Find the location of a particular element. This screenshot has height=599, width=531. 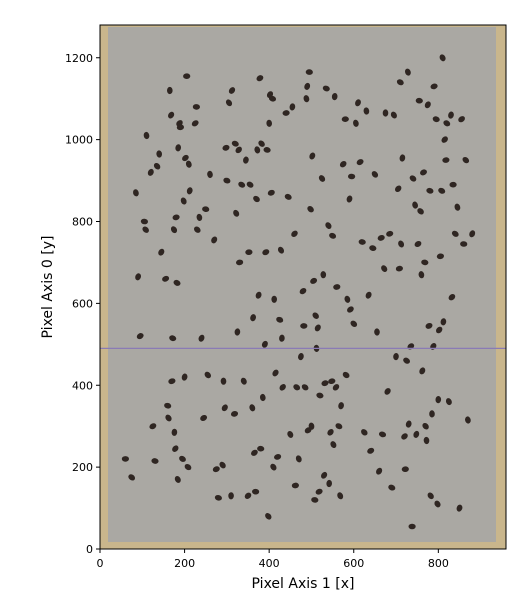

y-tick-label: 600 is located at coordinates (82, 303).